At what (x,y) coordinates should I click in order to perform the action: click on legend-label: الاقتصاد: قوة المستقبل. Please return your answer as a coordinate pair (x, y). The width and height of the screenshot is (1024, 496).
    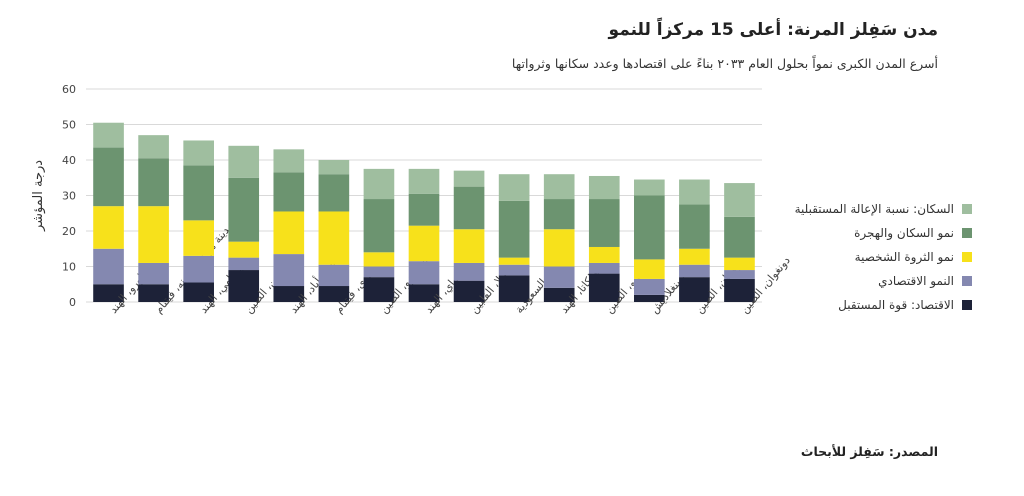
    Looking at the image, I should click on (896, 305).